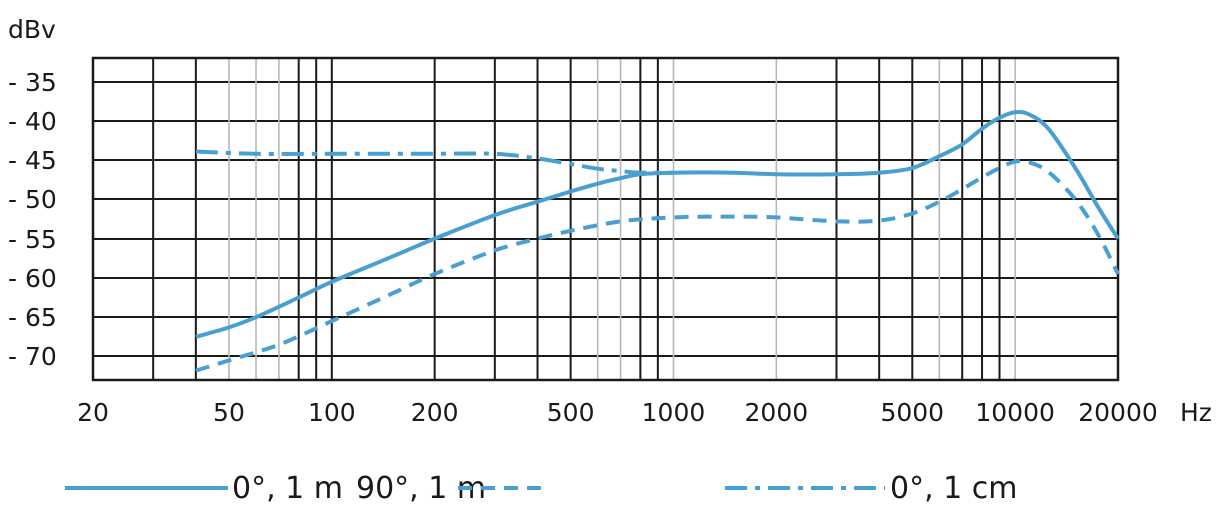 The height and width of the screenshot is (509, 1220). What do you see at coordinates (617, 412) in the screenshot?
I see `x-tick-labels: 20 50 100 200 500 1000 2000 5000 10000 20000` at bounding box center [617, 412].